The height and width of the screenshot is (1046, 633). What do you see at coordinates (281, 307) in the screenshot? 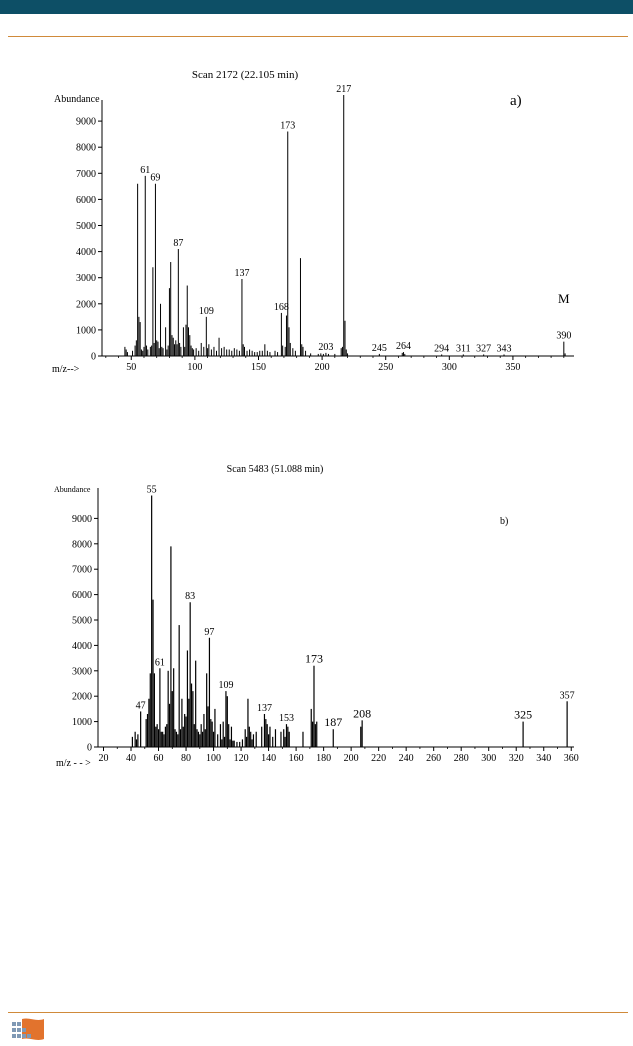
I see `peak-label: 168` at bounding box center [281, 307].